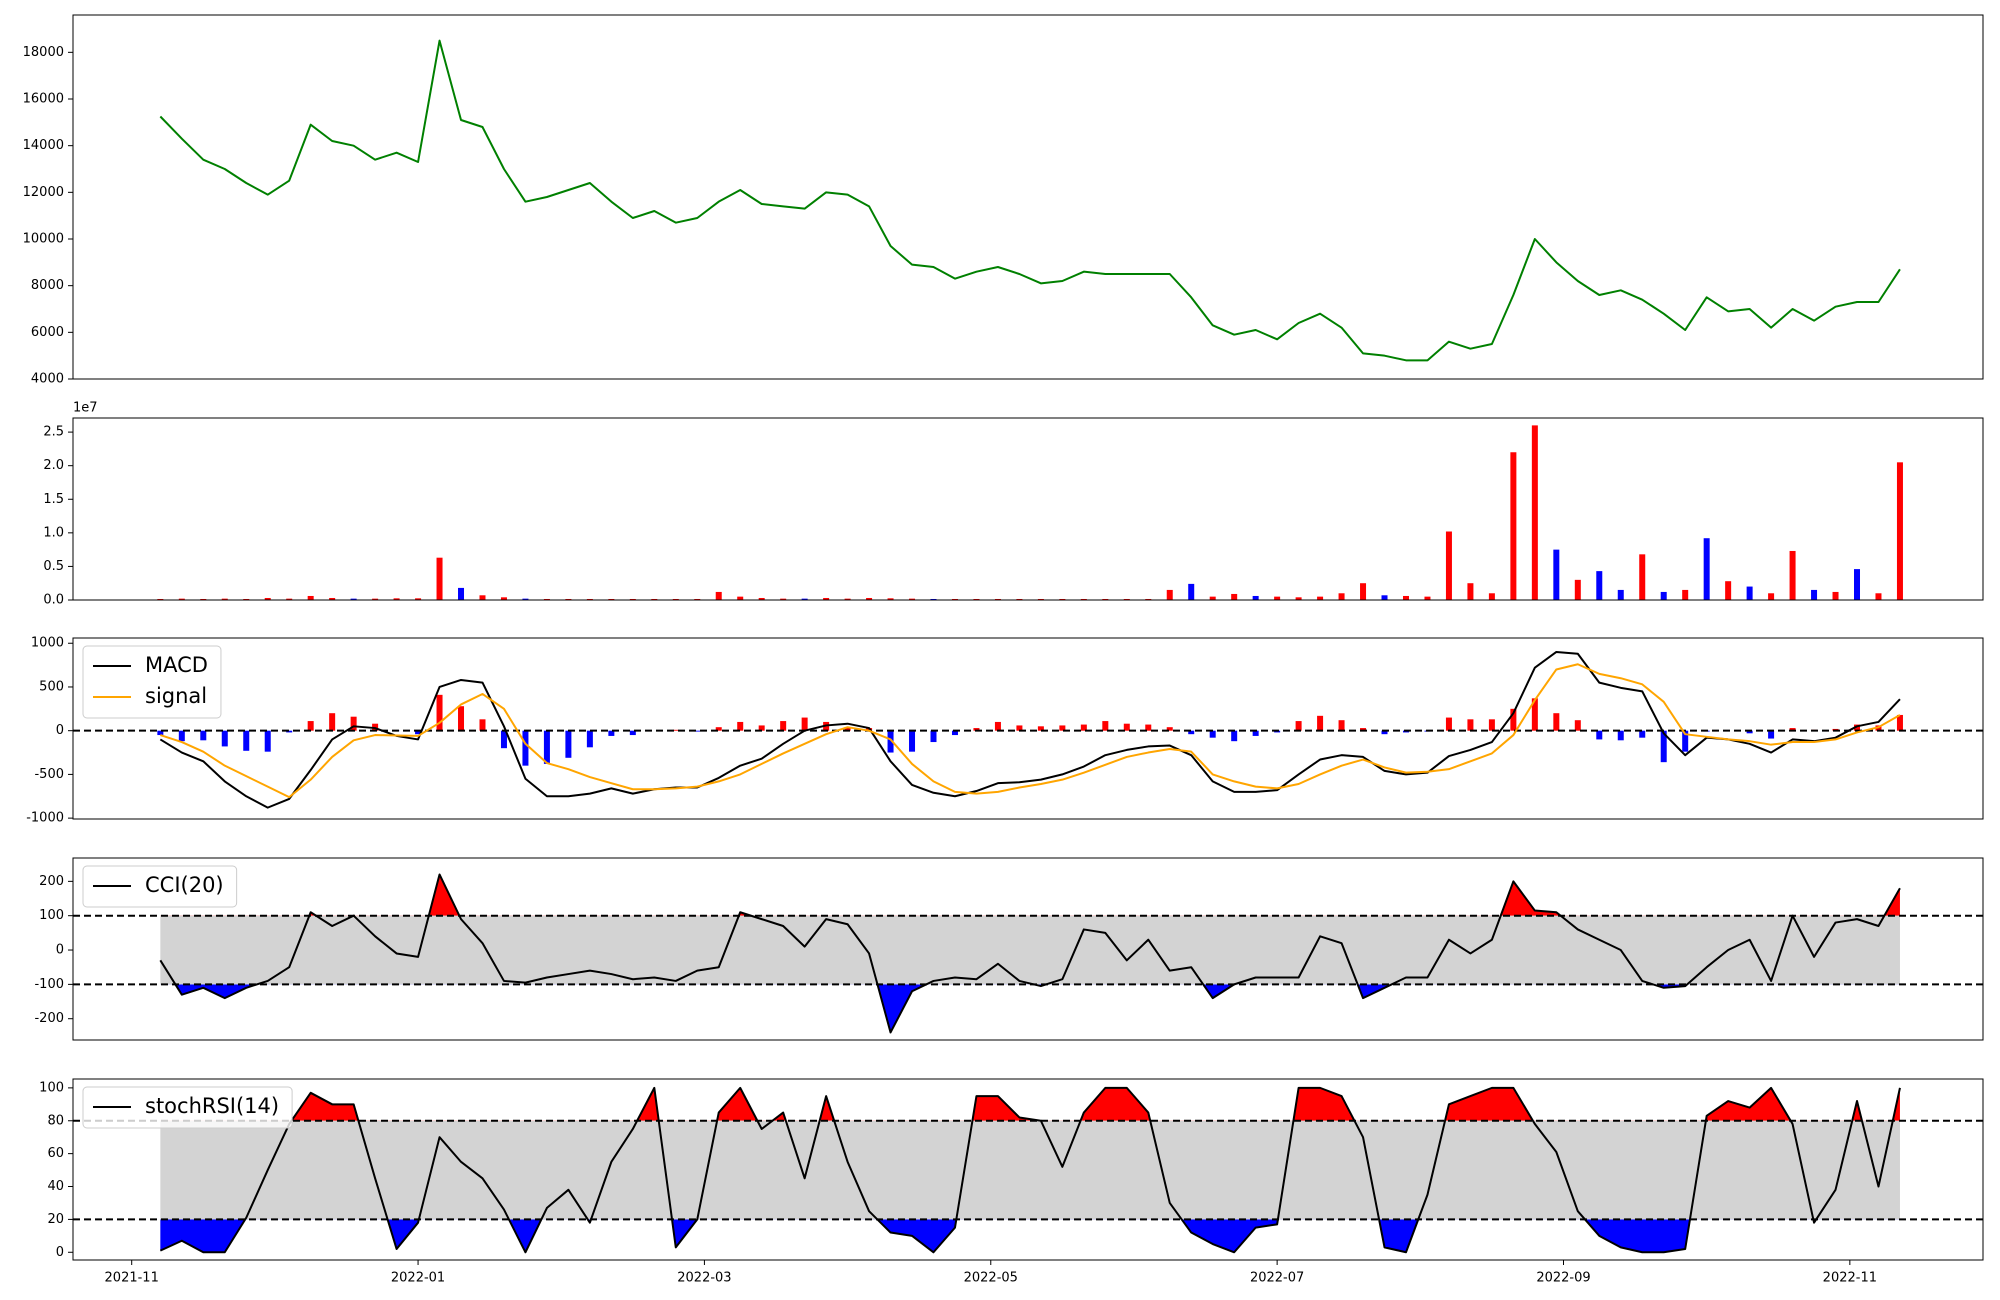 Image resolution: width=2000 pixels, height=1300 pixels. I want to click on y-tick-label: 2.0, so click(53, 465).